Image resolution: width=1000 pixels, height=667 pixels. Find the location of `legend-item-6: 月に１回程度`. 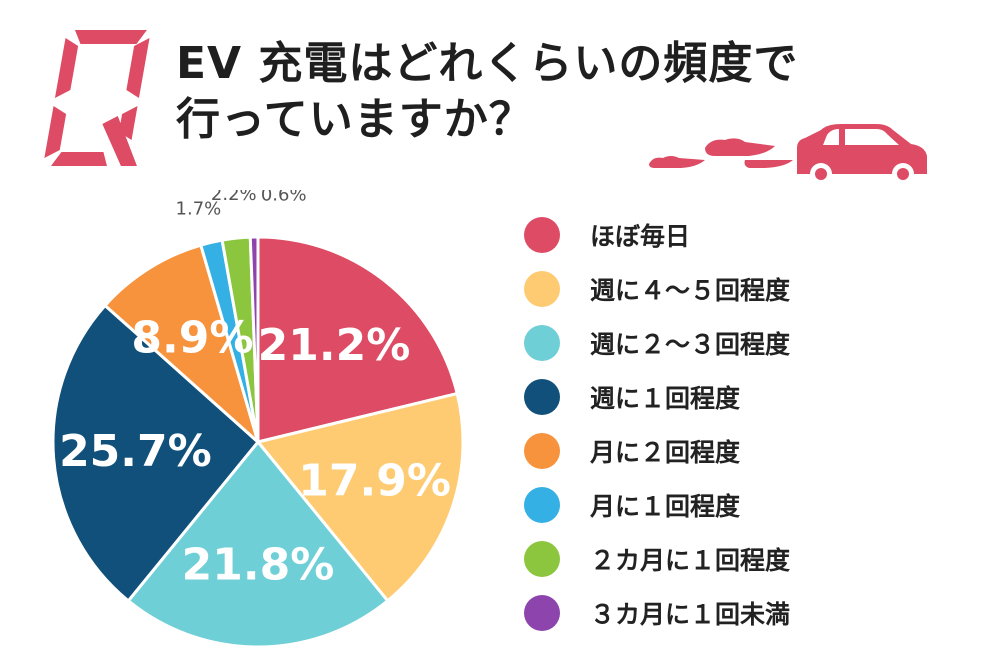

legend-item-6: 月に１回程度 is located at coordinates (657, 505).